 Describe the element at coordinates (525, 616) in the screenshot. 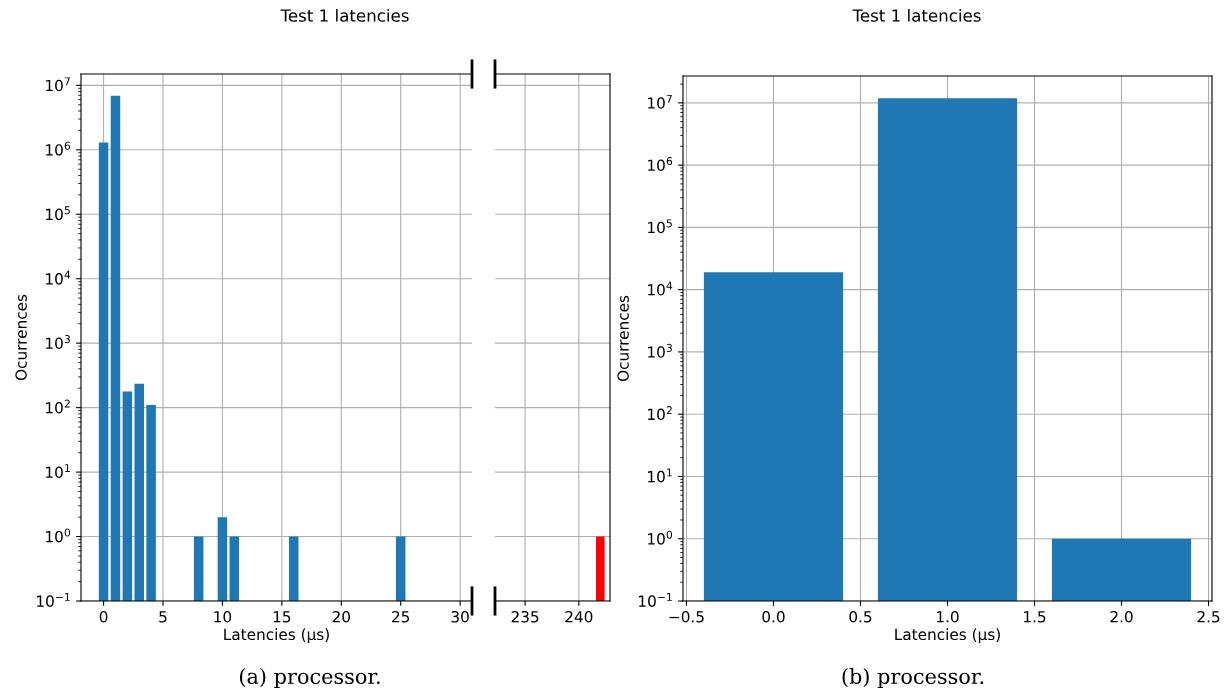

I see `x-tick-label: 235` at that location.